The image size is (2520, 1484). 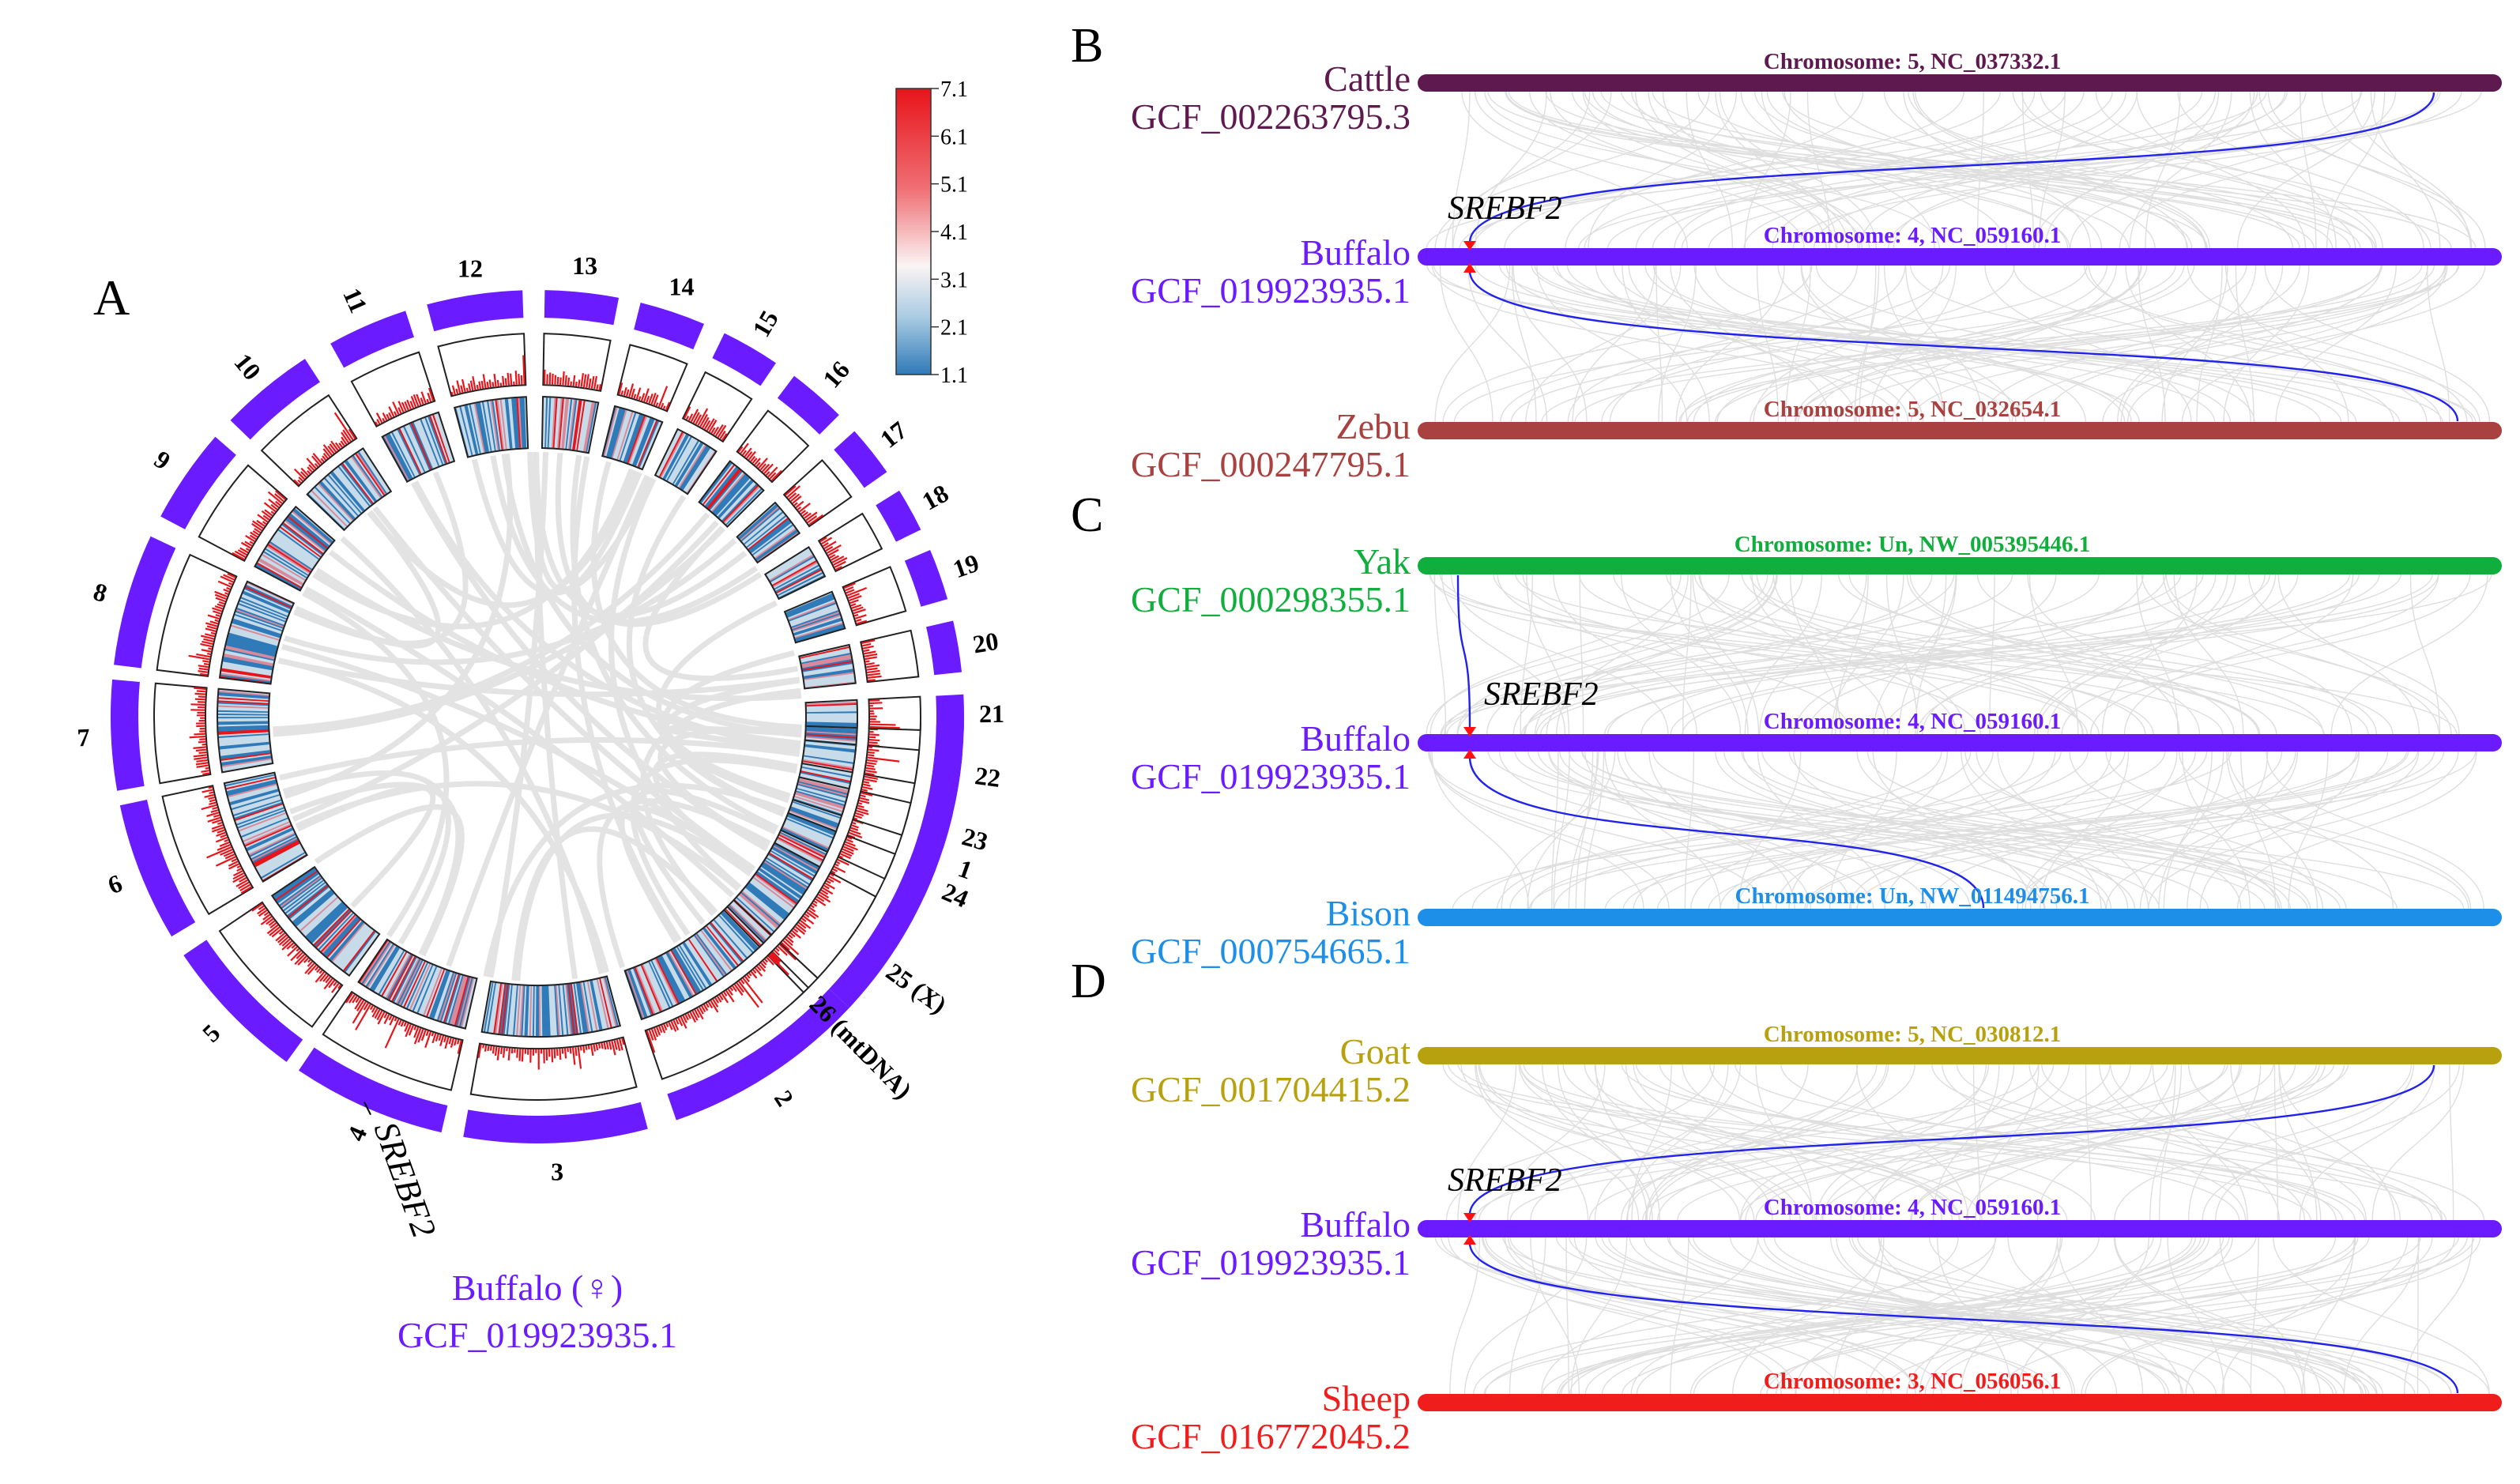 I want to click on chromosome-label: 16, so click(x=836, y=375).